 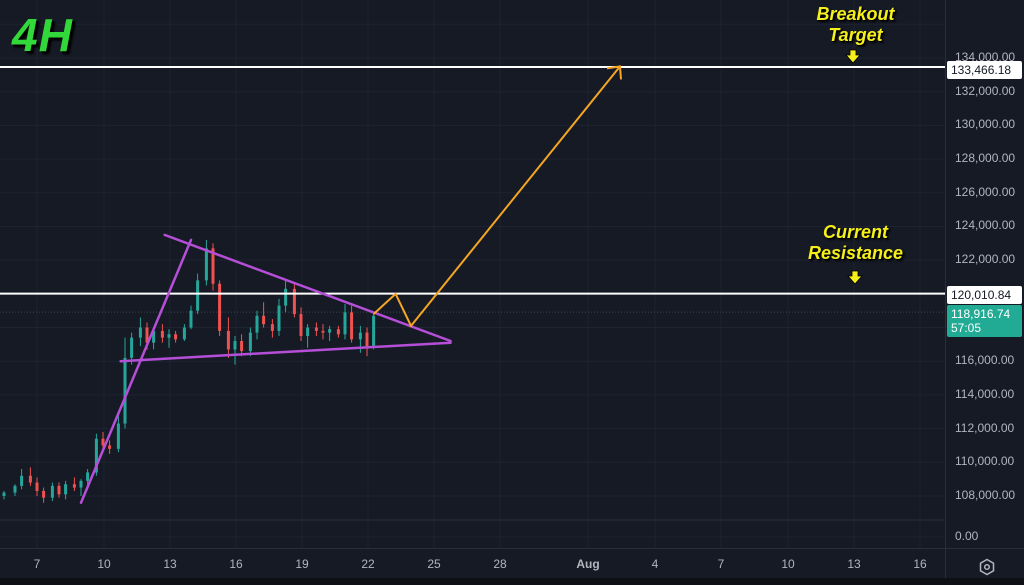 I want to click on axis-corner, so click(x=984, y=563).